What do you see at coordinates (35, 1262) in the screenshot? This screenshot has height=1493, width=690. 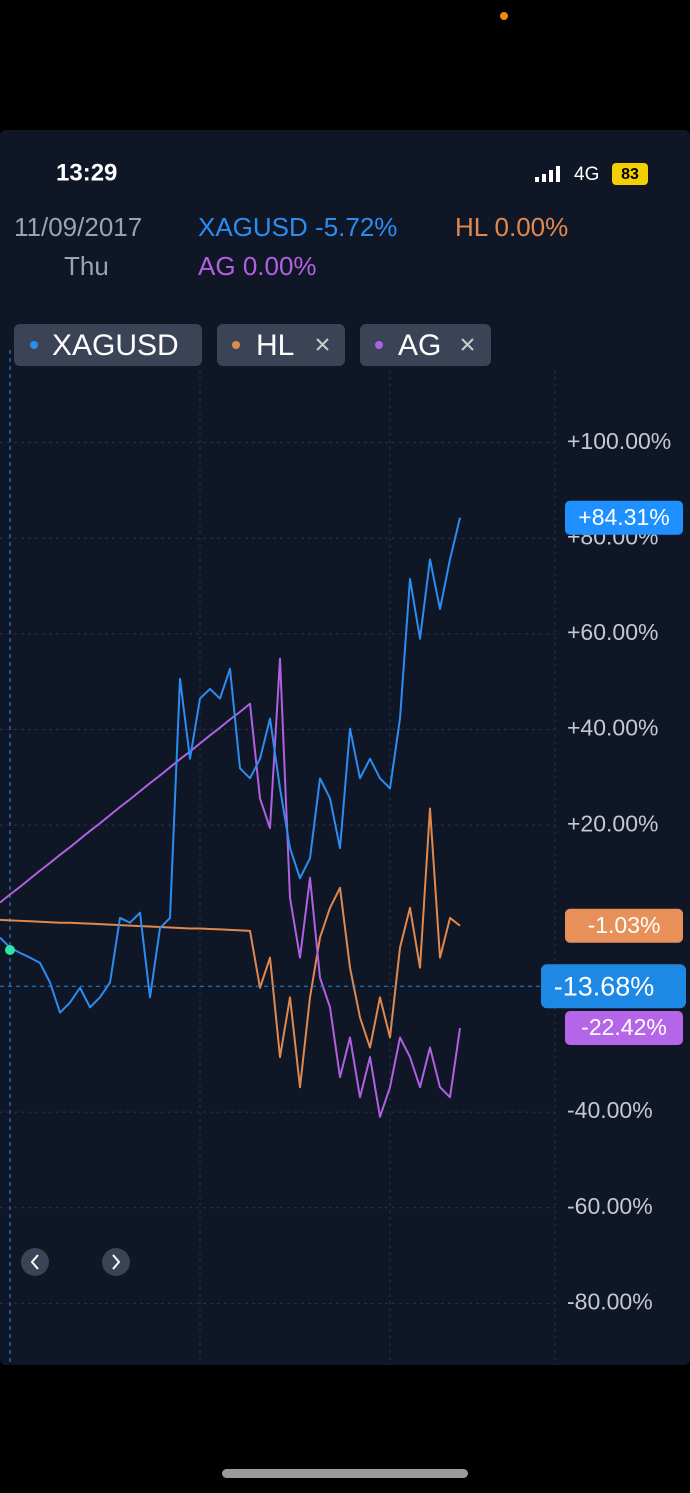 I see `nav-prev` at bounding box center [35, 1262].